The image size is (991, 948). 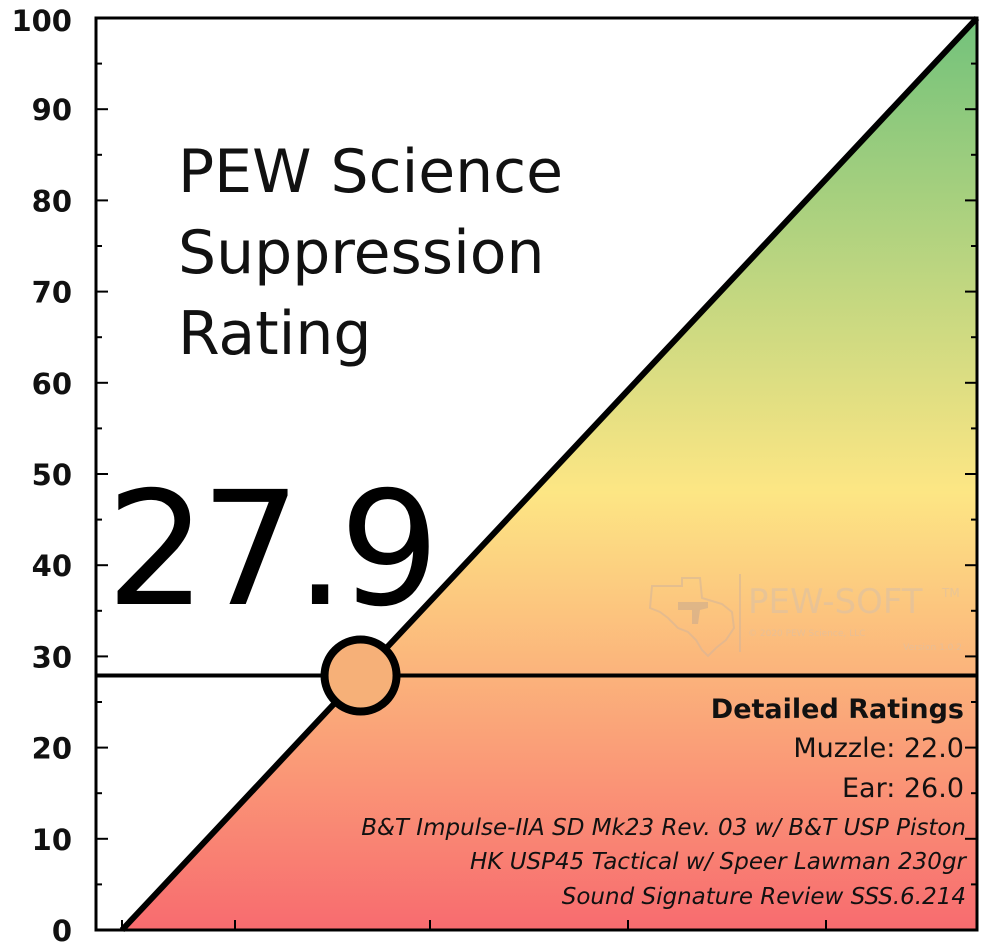 I want to click on y-tick-label: 40, so click(x=52, y=566).